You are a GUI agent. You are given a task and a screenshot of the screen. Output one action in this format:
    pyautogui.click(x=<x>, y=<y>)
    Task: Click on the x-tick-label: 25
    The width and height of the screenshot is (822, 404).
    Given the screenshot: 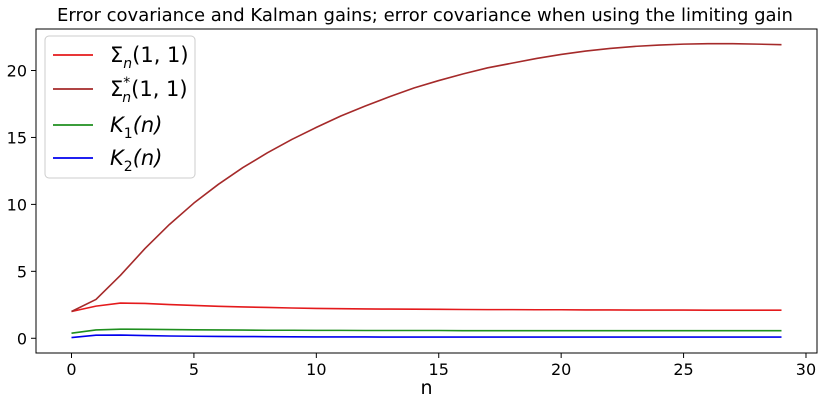 What is the action you would take?
    pyautogui.click(x=683, y=369)
    